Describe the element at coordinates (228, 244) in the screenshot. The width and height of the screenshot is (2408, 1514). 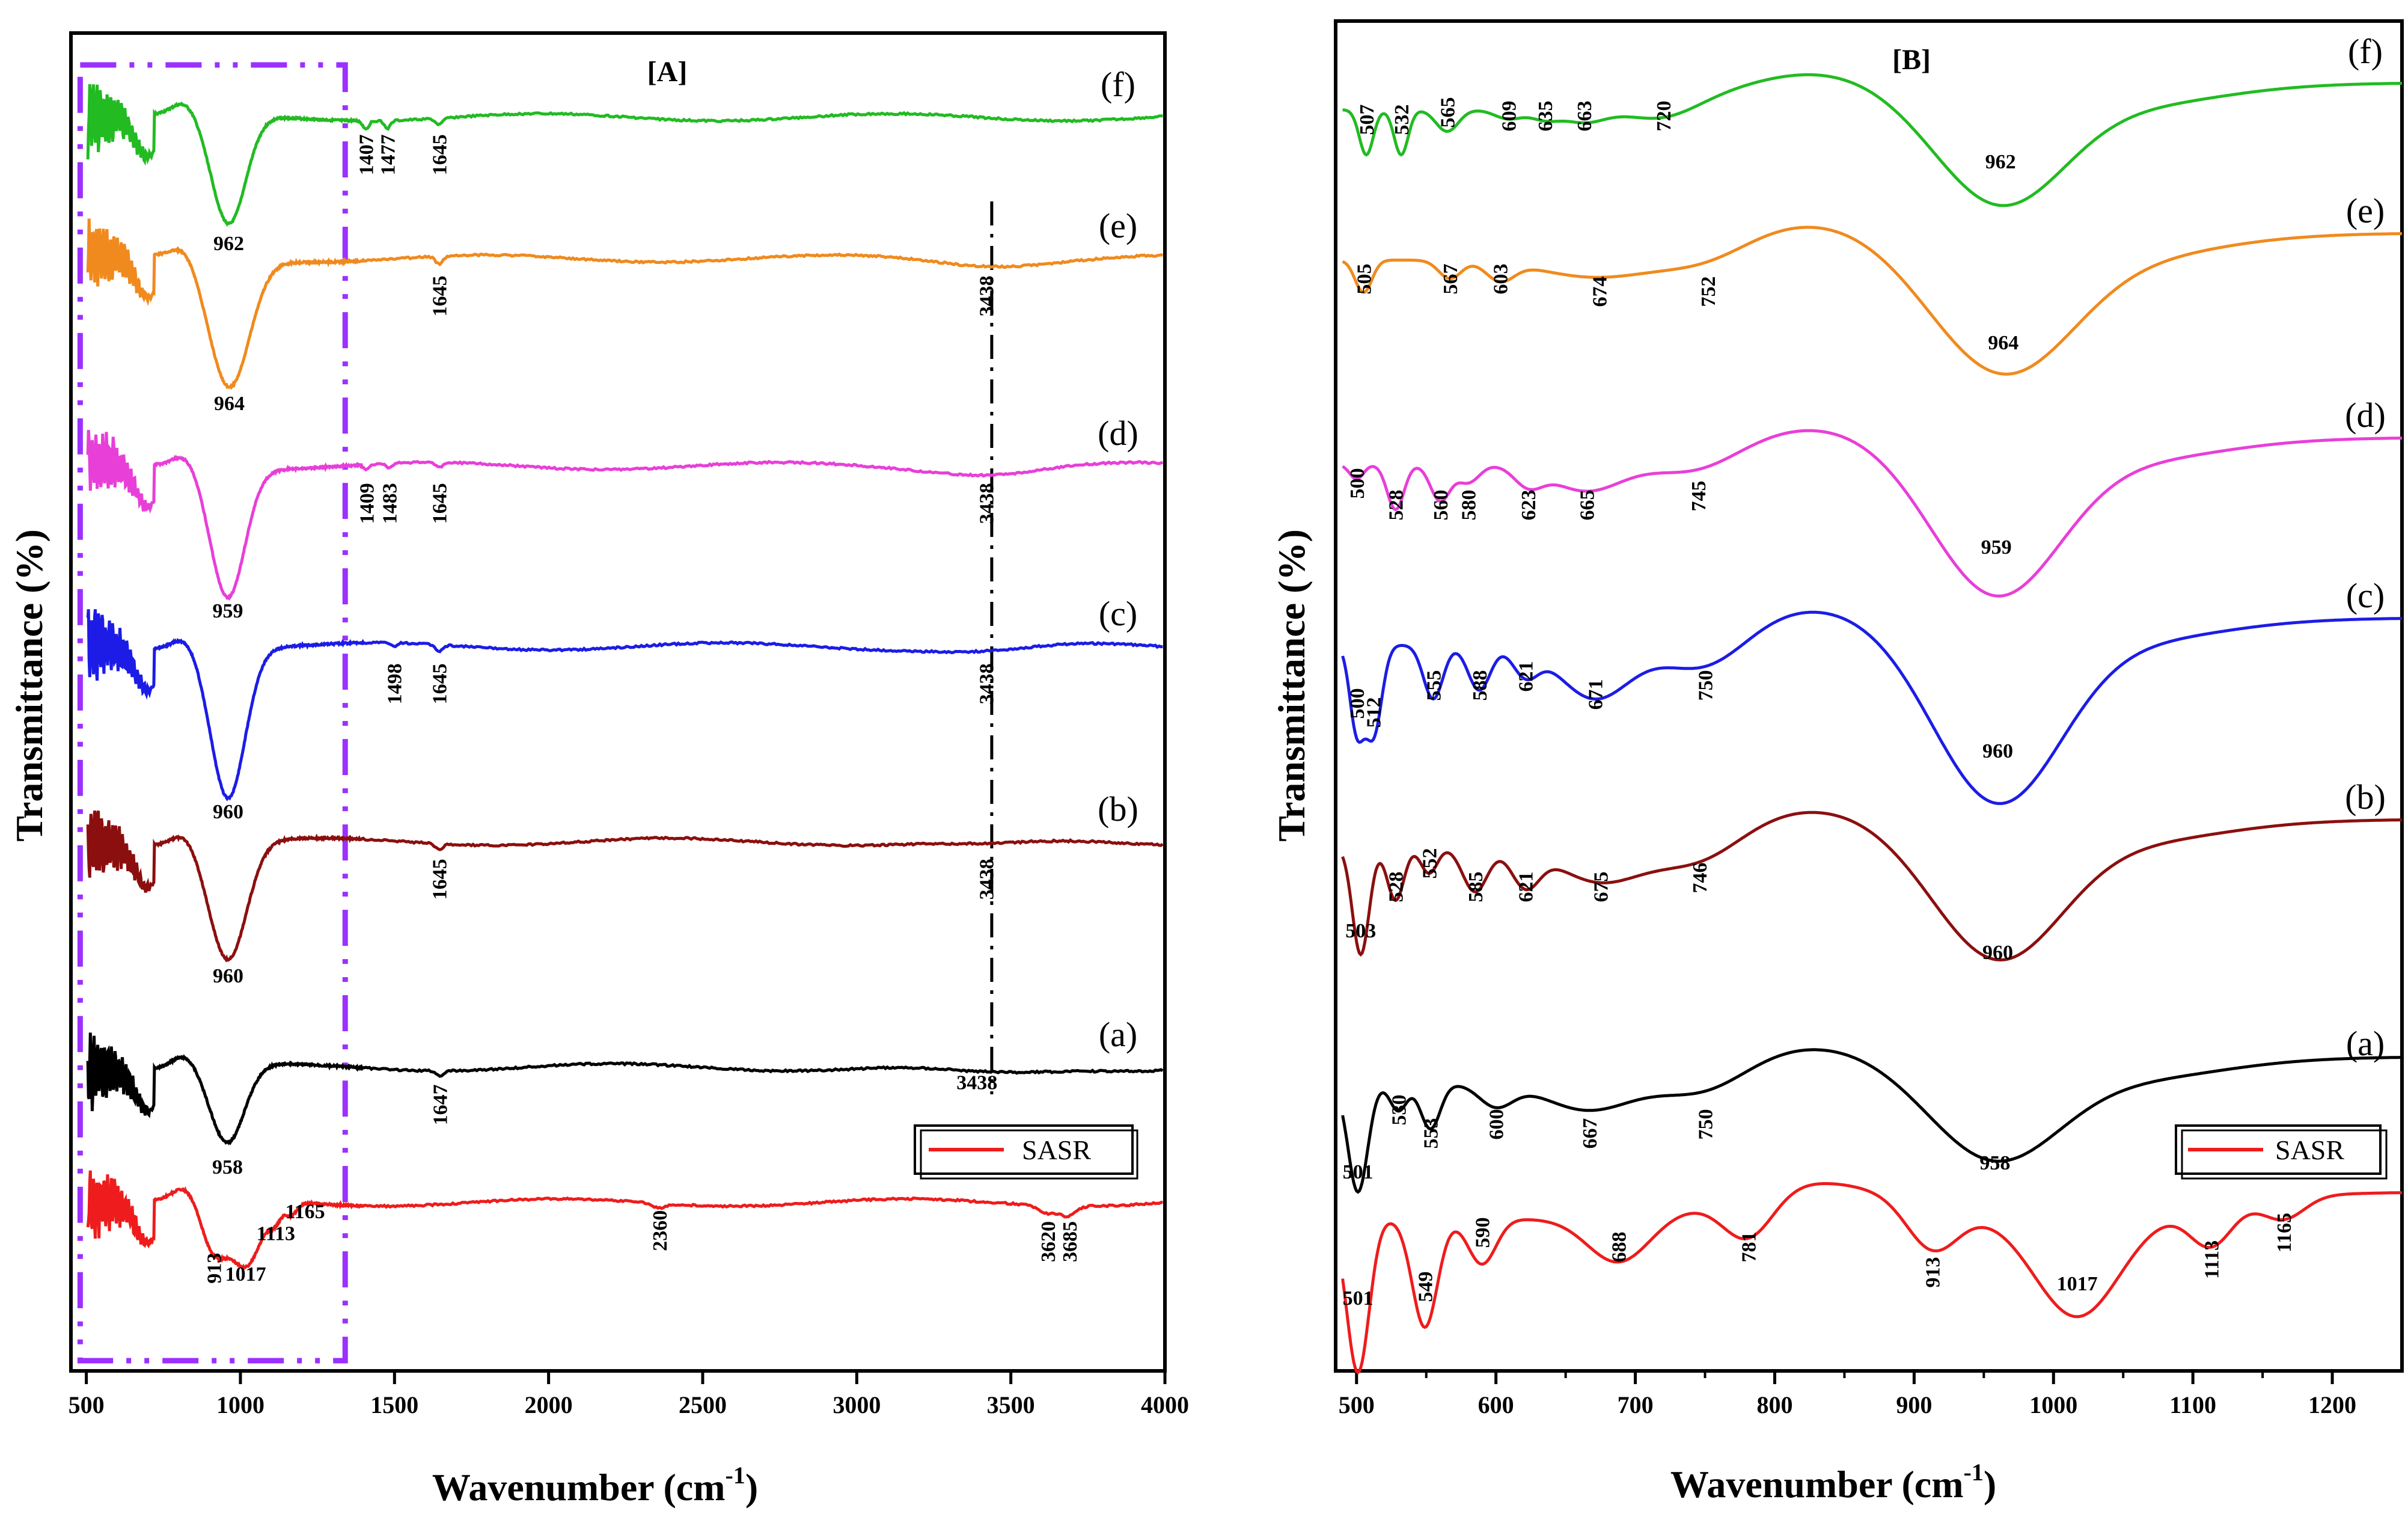
I see `panel-a-peak-label: 962` at that location.